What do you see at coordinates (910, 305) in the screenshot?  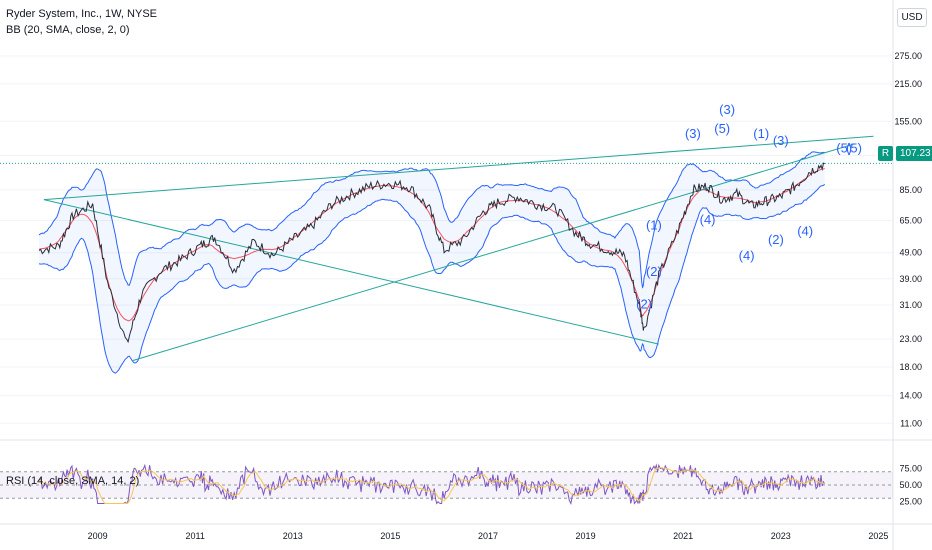 I see `y-tick-label: 31.00` at bounding box center [910, 305].